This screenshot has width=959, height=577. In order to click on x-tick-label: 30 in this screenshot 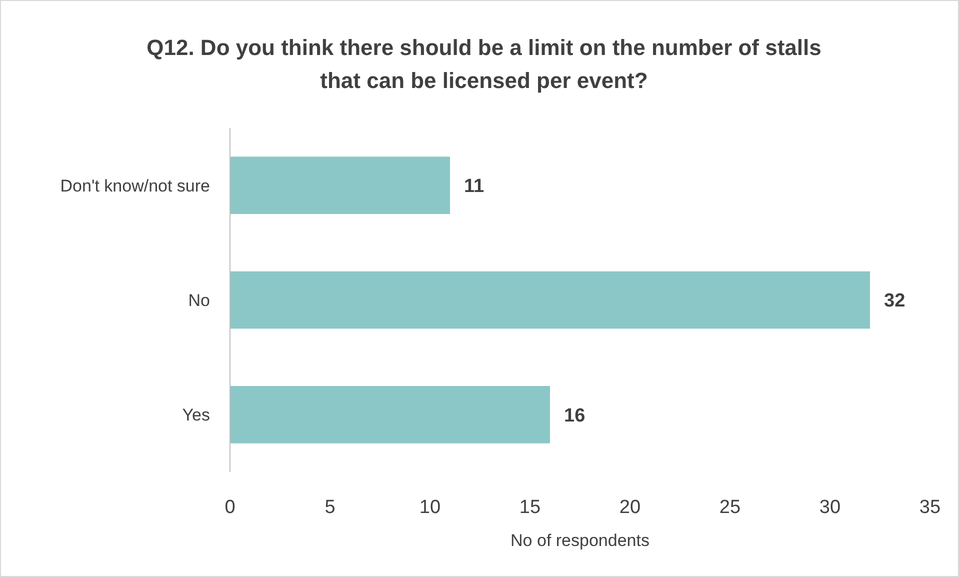, I will do `click(830, 507)`.